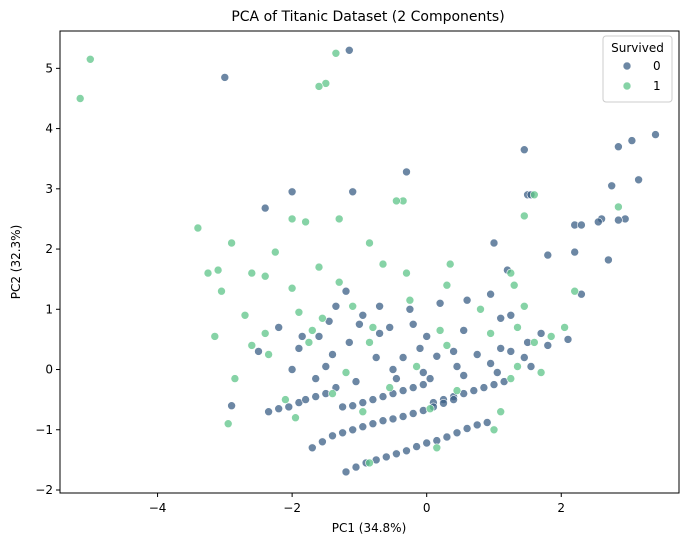 The height and width of the screenshot is (549, 689). I want to click on y-tick-label: 4, so click(49, 129).